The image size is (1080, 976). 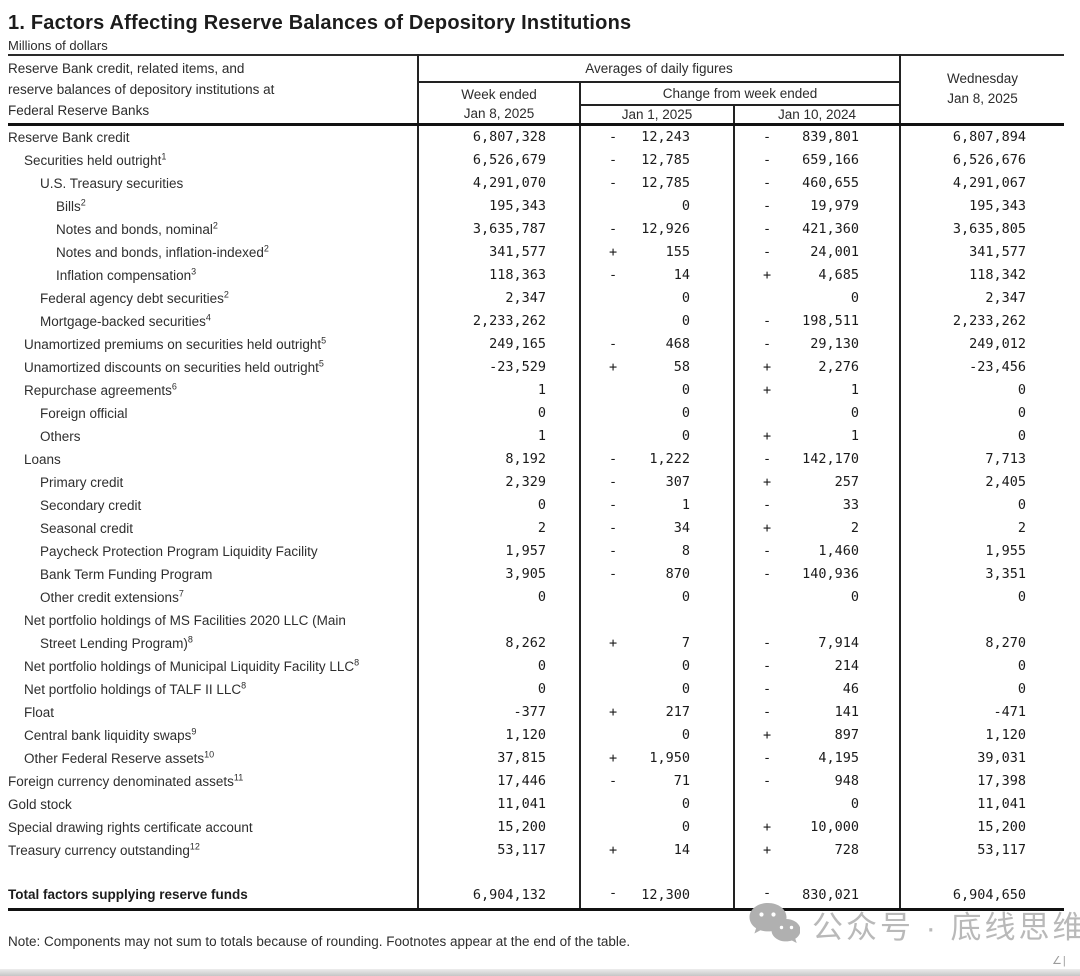 What do you see at coordinates (498, 459) in the screenshot?
I see `week-ended-value: 8,192` at bounding box center [498, 459].